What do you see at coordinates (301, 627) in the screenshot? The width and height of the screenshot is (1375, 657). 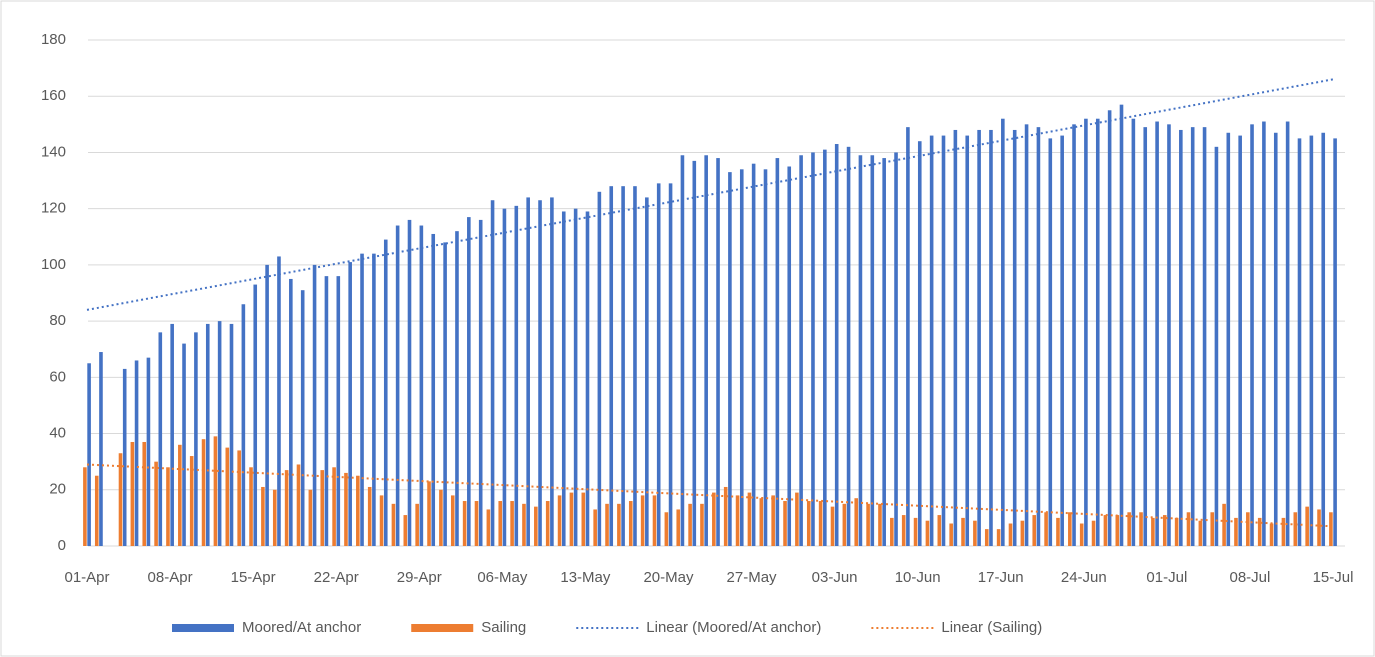 I see `legend-label: Moored/At anchor` at bounding box center [301, 627].